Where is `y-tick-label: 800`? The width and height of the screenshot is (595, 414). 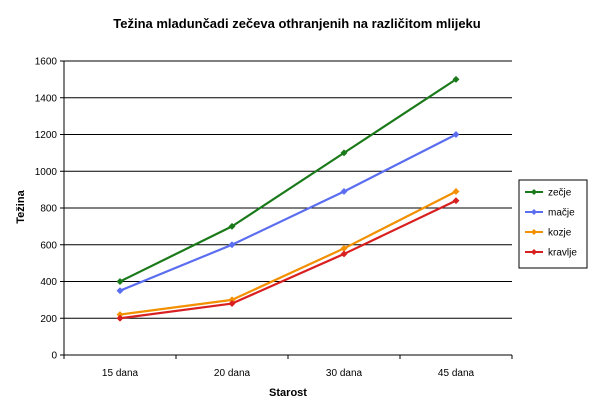 y-tick-label: 800 is located at coordinates (48, 209).